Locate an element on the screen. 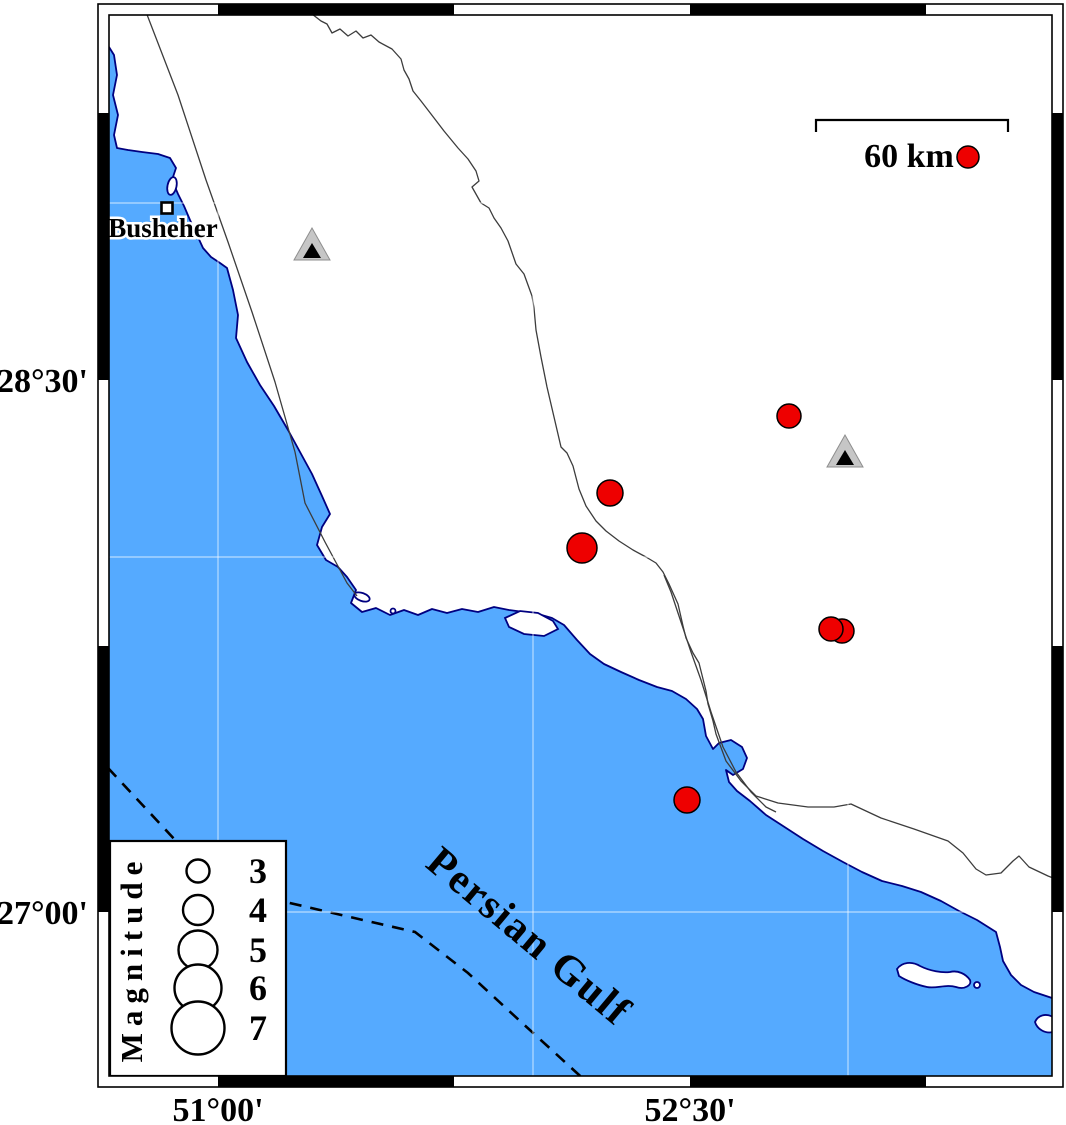 This screenshot has height=1125, width=1066. coastal-islet is located at coordinates (362, 597).